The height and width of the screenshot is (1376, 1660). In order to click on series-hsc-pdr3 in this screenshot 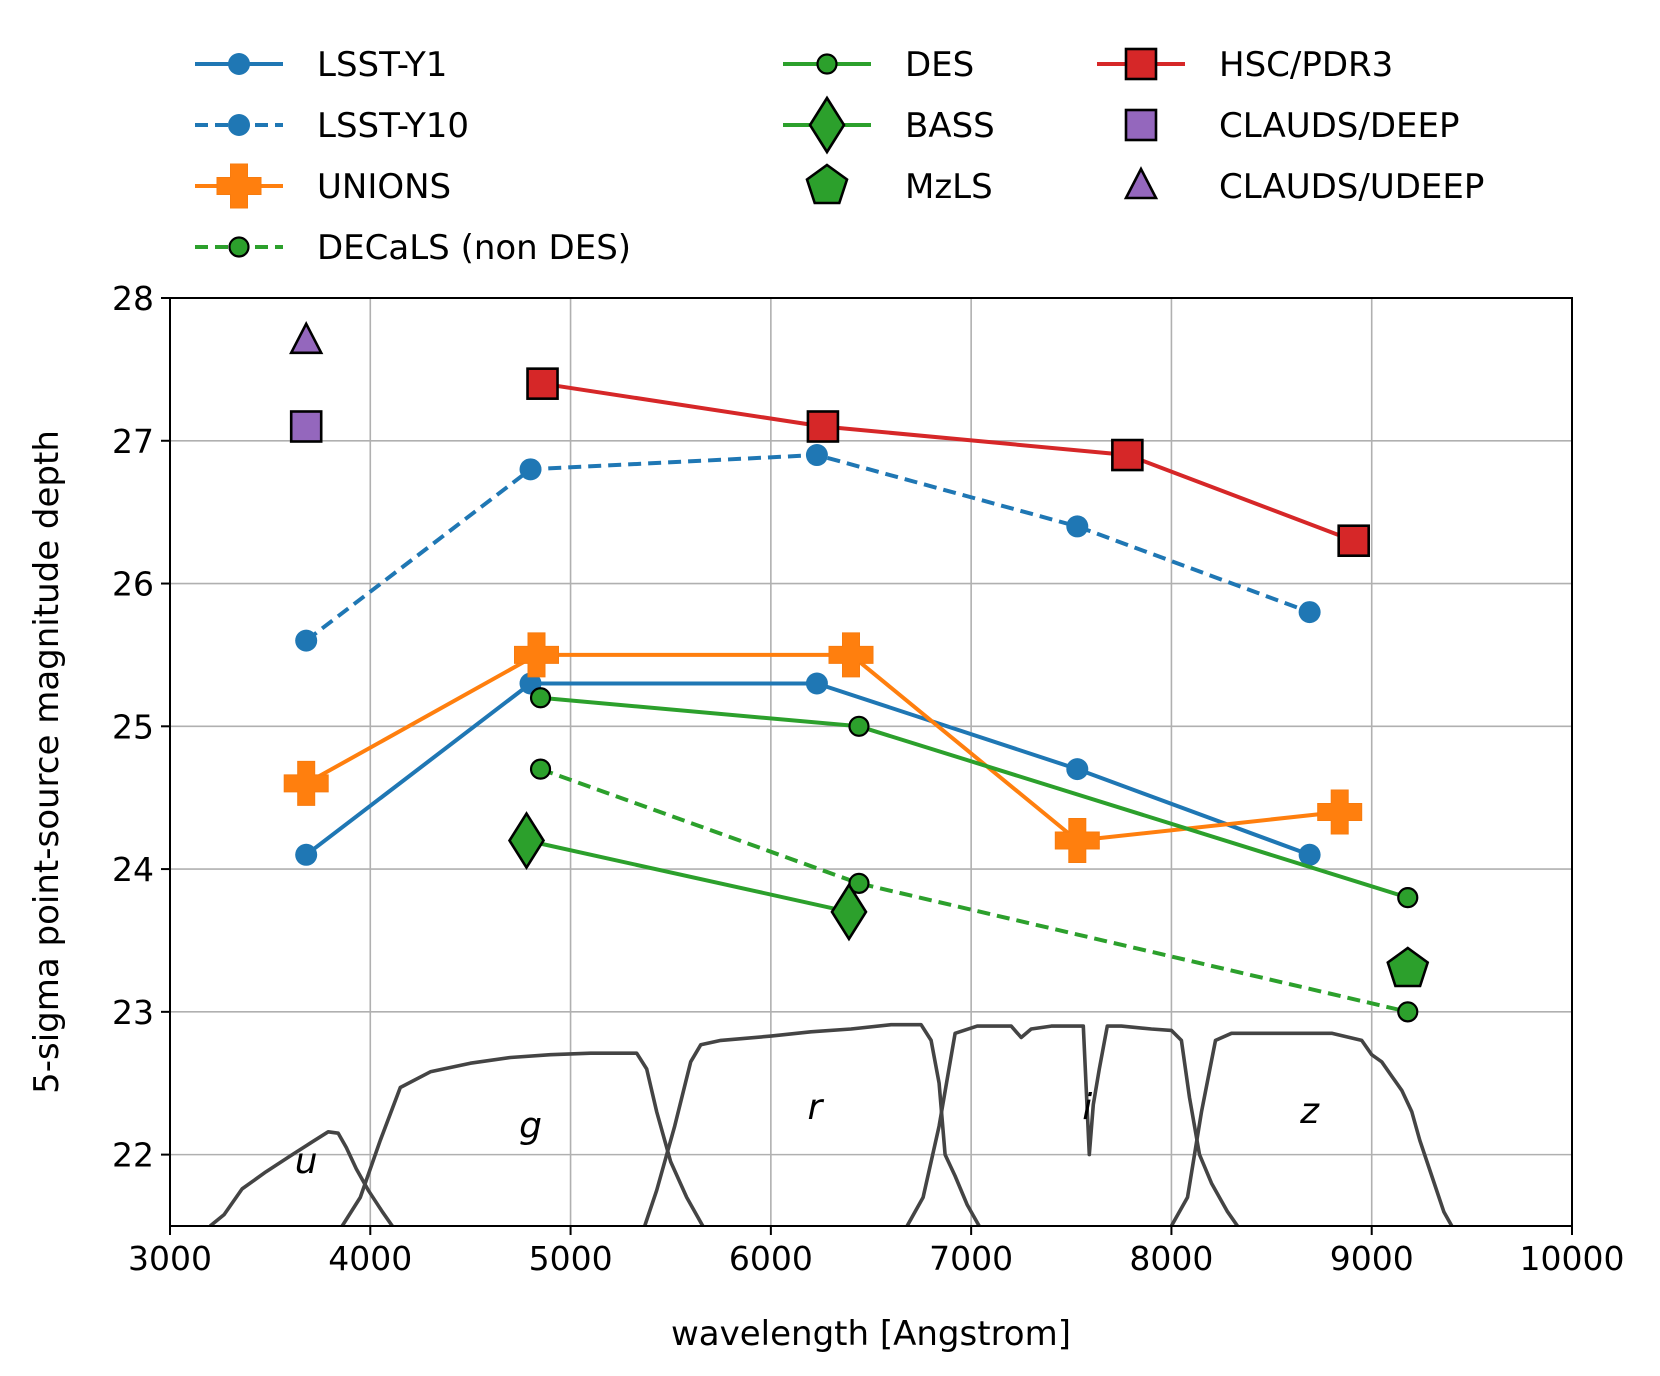, I will do `click(948, 462)`.